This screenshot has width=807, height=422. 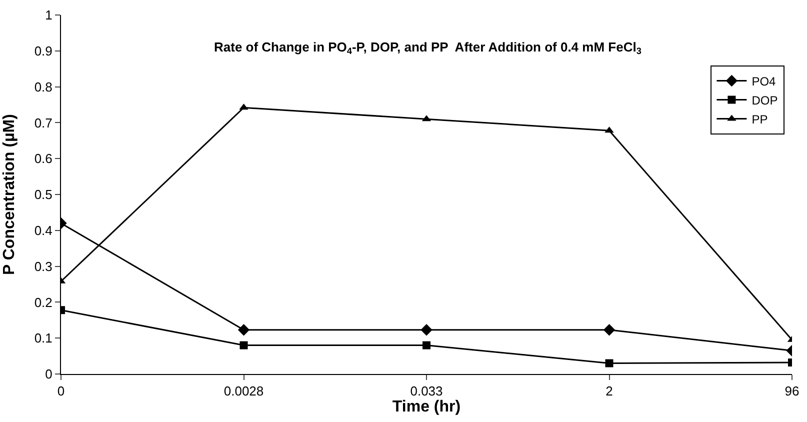 What do you see at coordinates (43, 158) in the screenshot?
I see `y-tick-label: 0.6` at bounding box center [43, 158].